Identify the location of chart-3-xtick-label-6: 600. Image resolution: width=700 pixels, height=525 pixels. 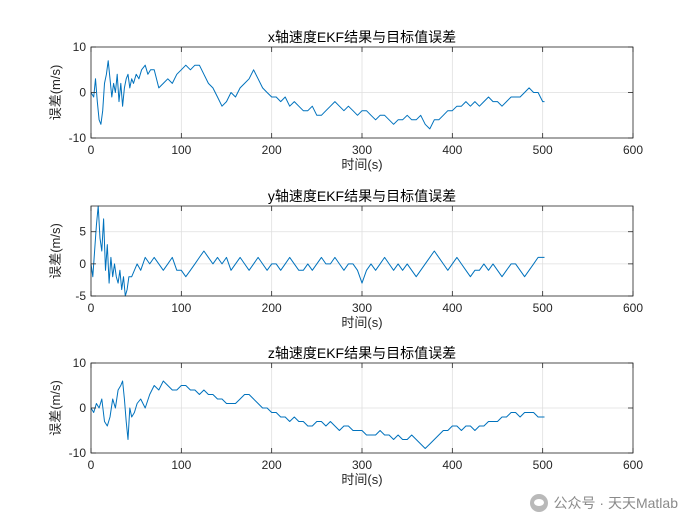
(633, 465).